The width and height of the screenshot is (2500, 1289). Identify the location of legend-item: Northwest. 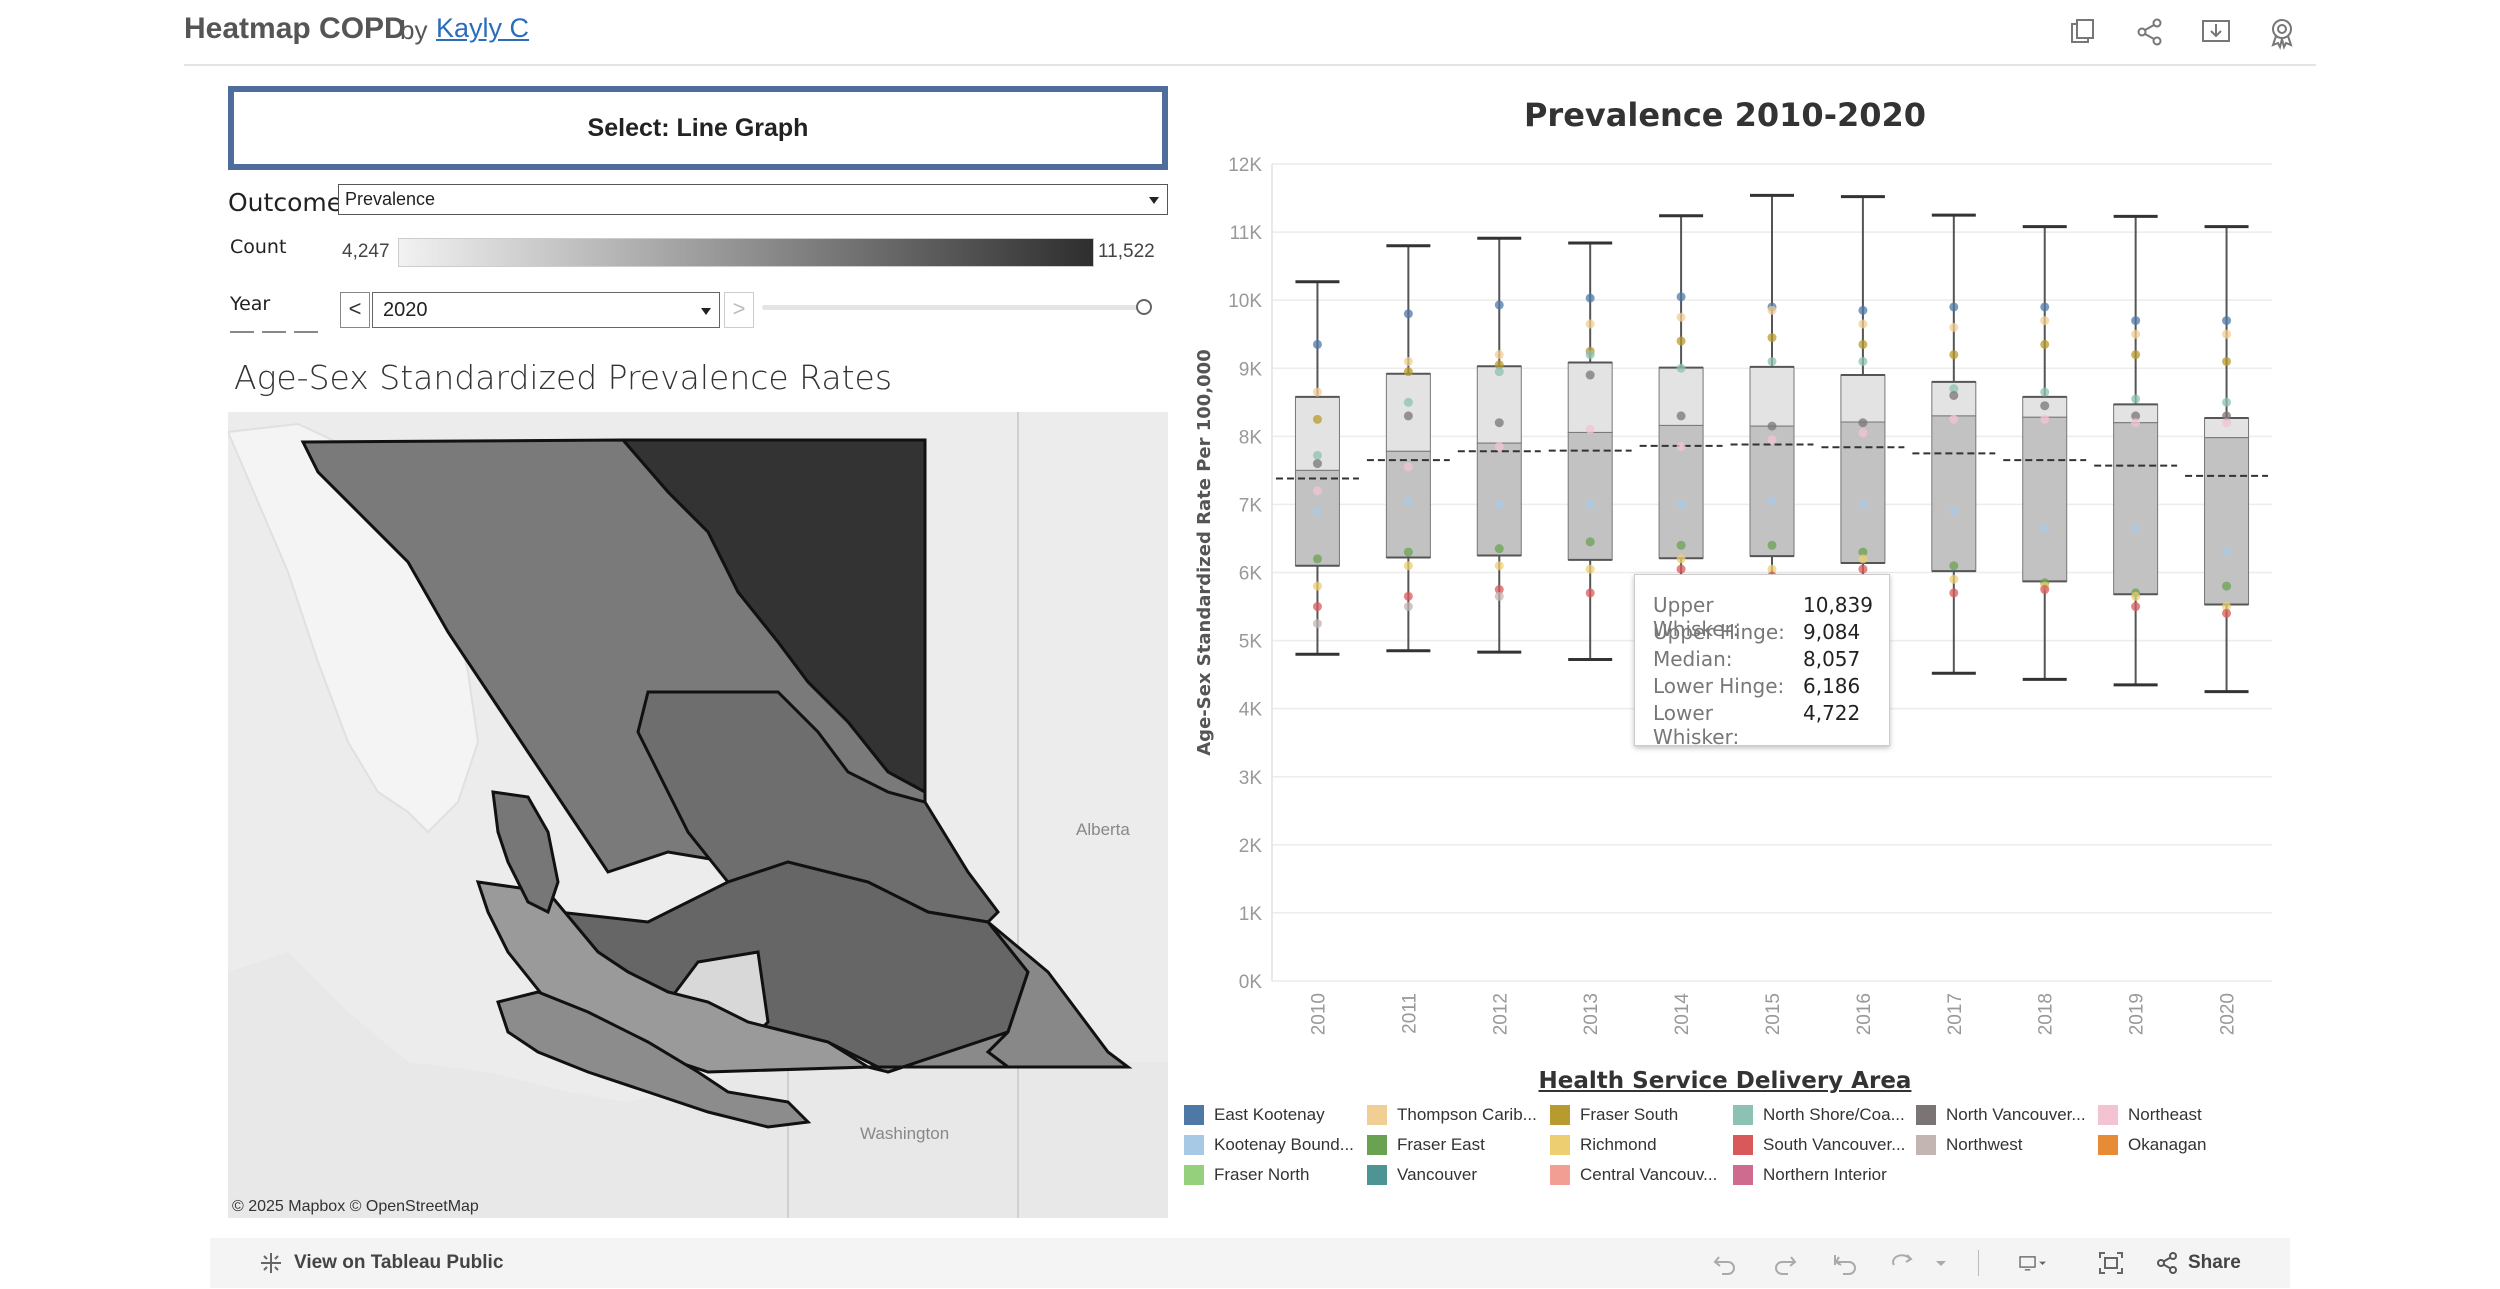
(1969, 1145).